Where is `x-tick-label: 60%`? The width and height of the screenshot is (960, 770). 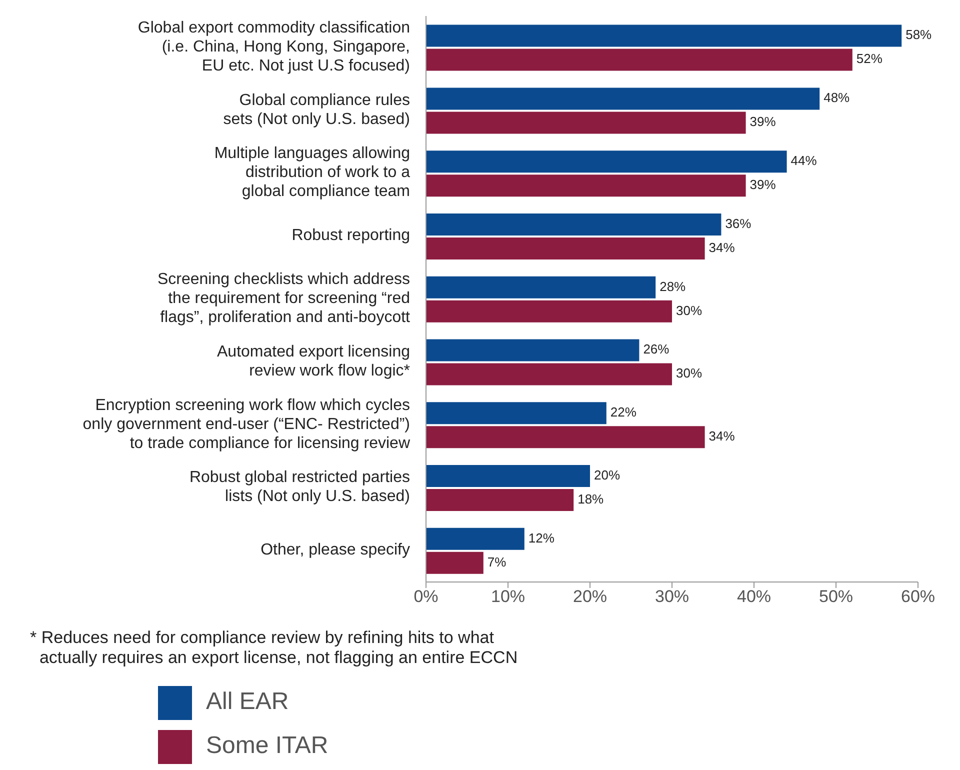
x-tick-label: 60% is located at coordinates (918, 596).